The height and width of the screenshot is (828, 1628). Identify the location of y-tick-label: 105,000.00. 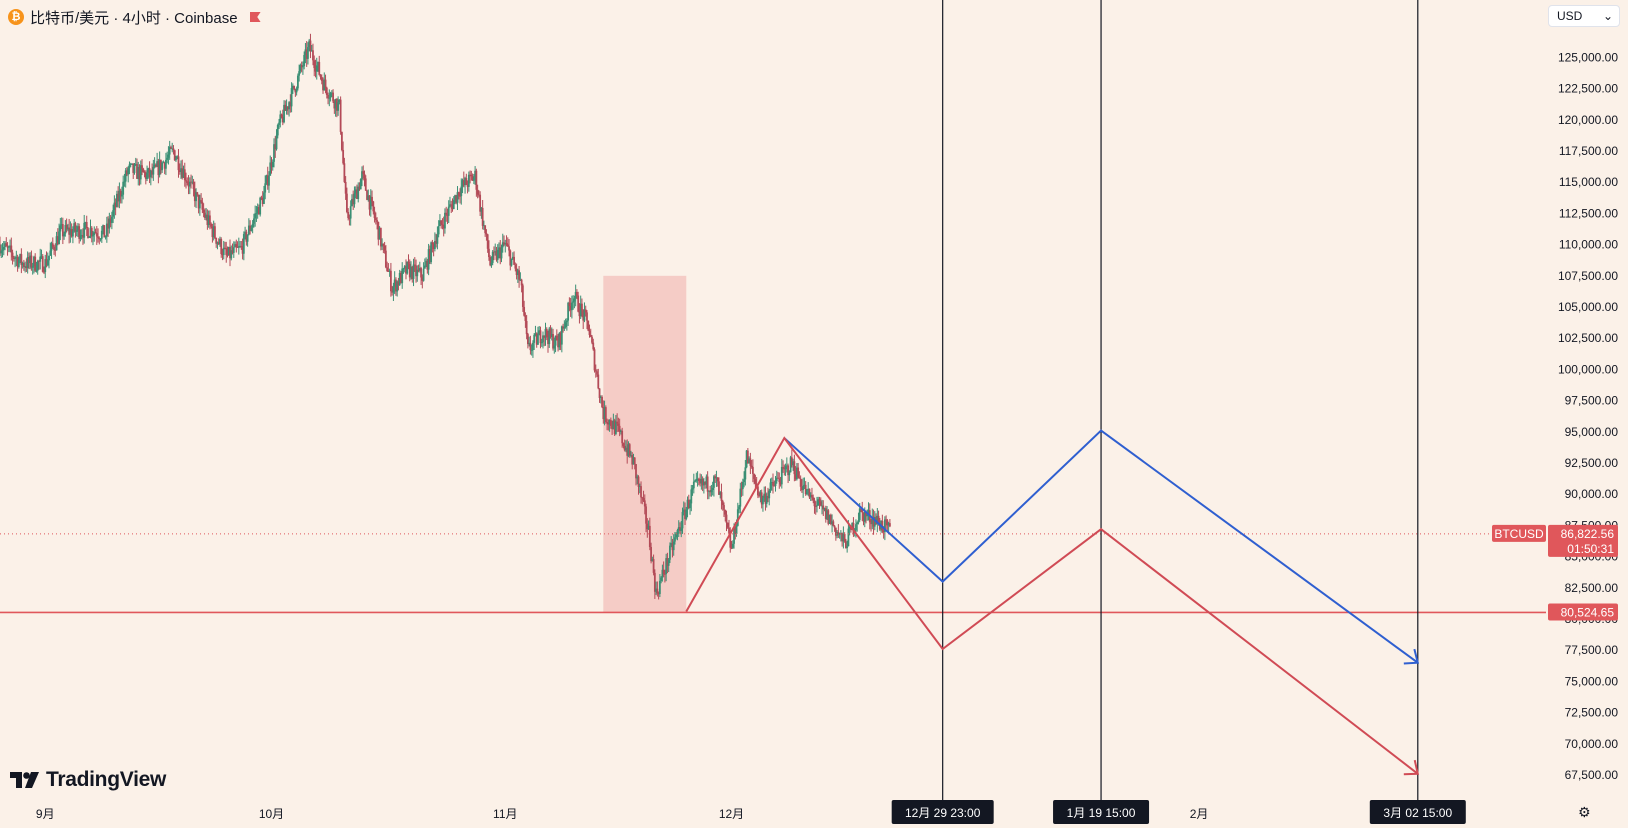
(1588, 307).